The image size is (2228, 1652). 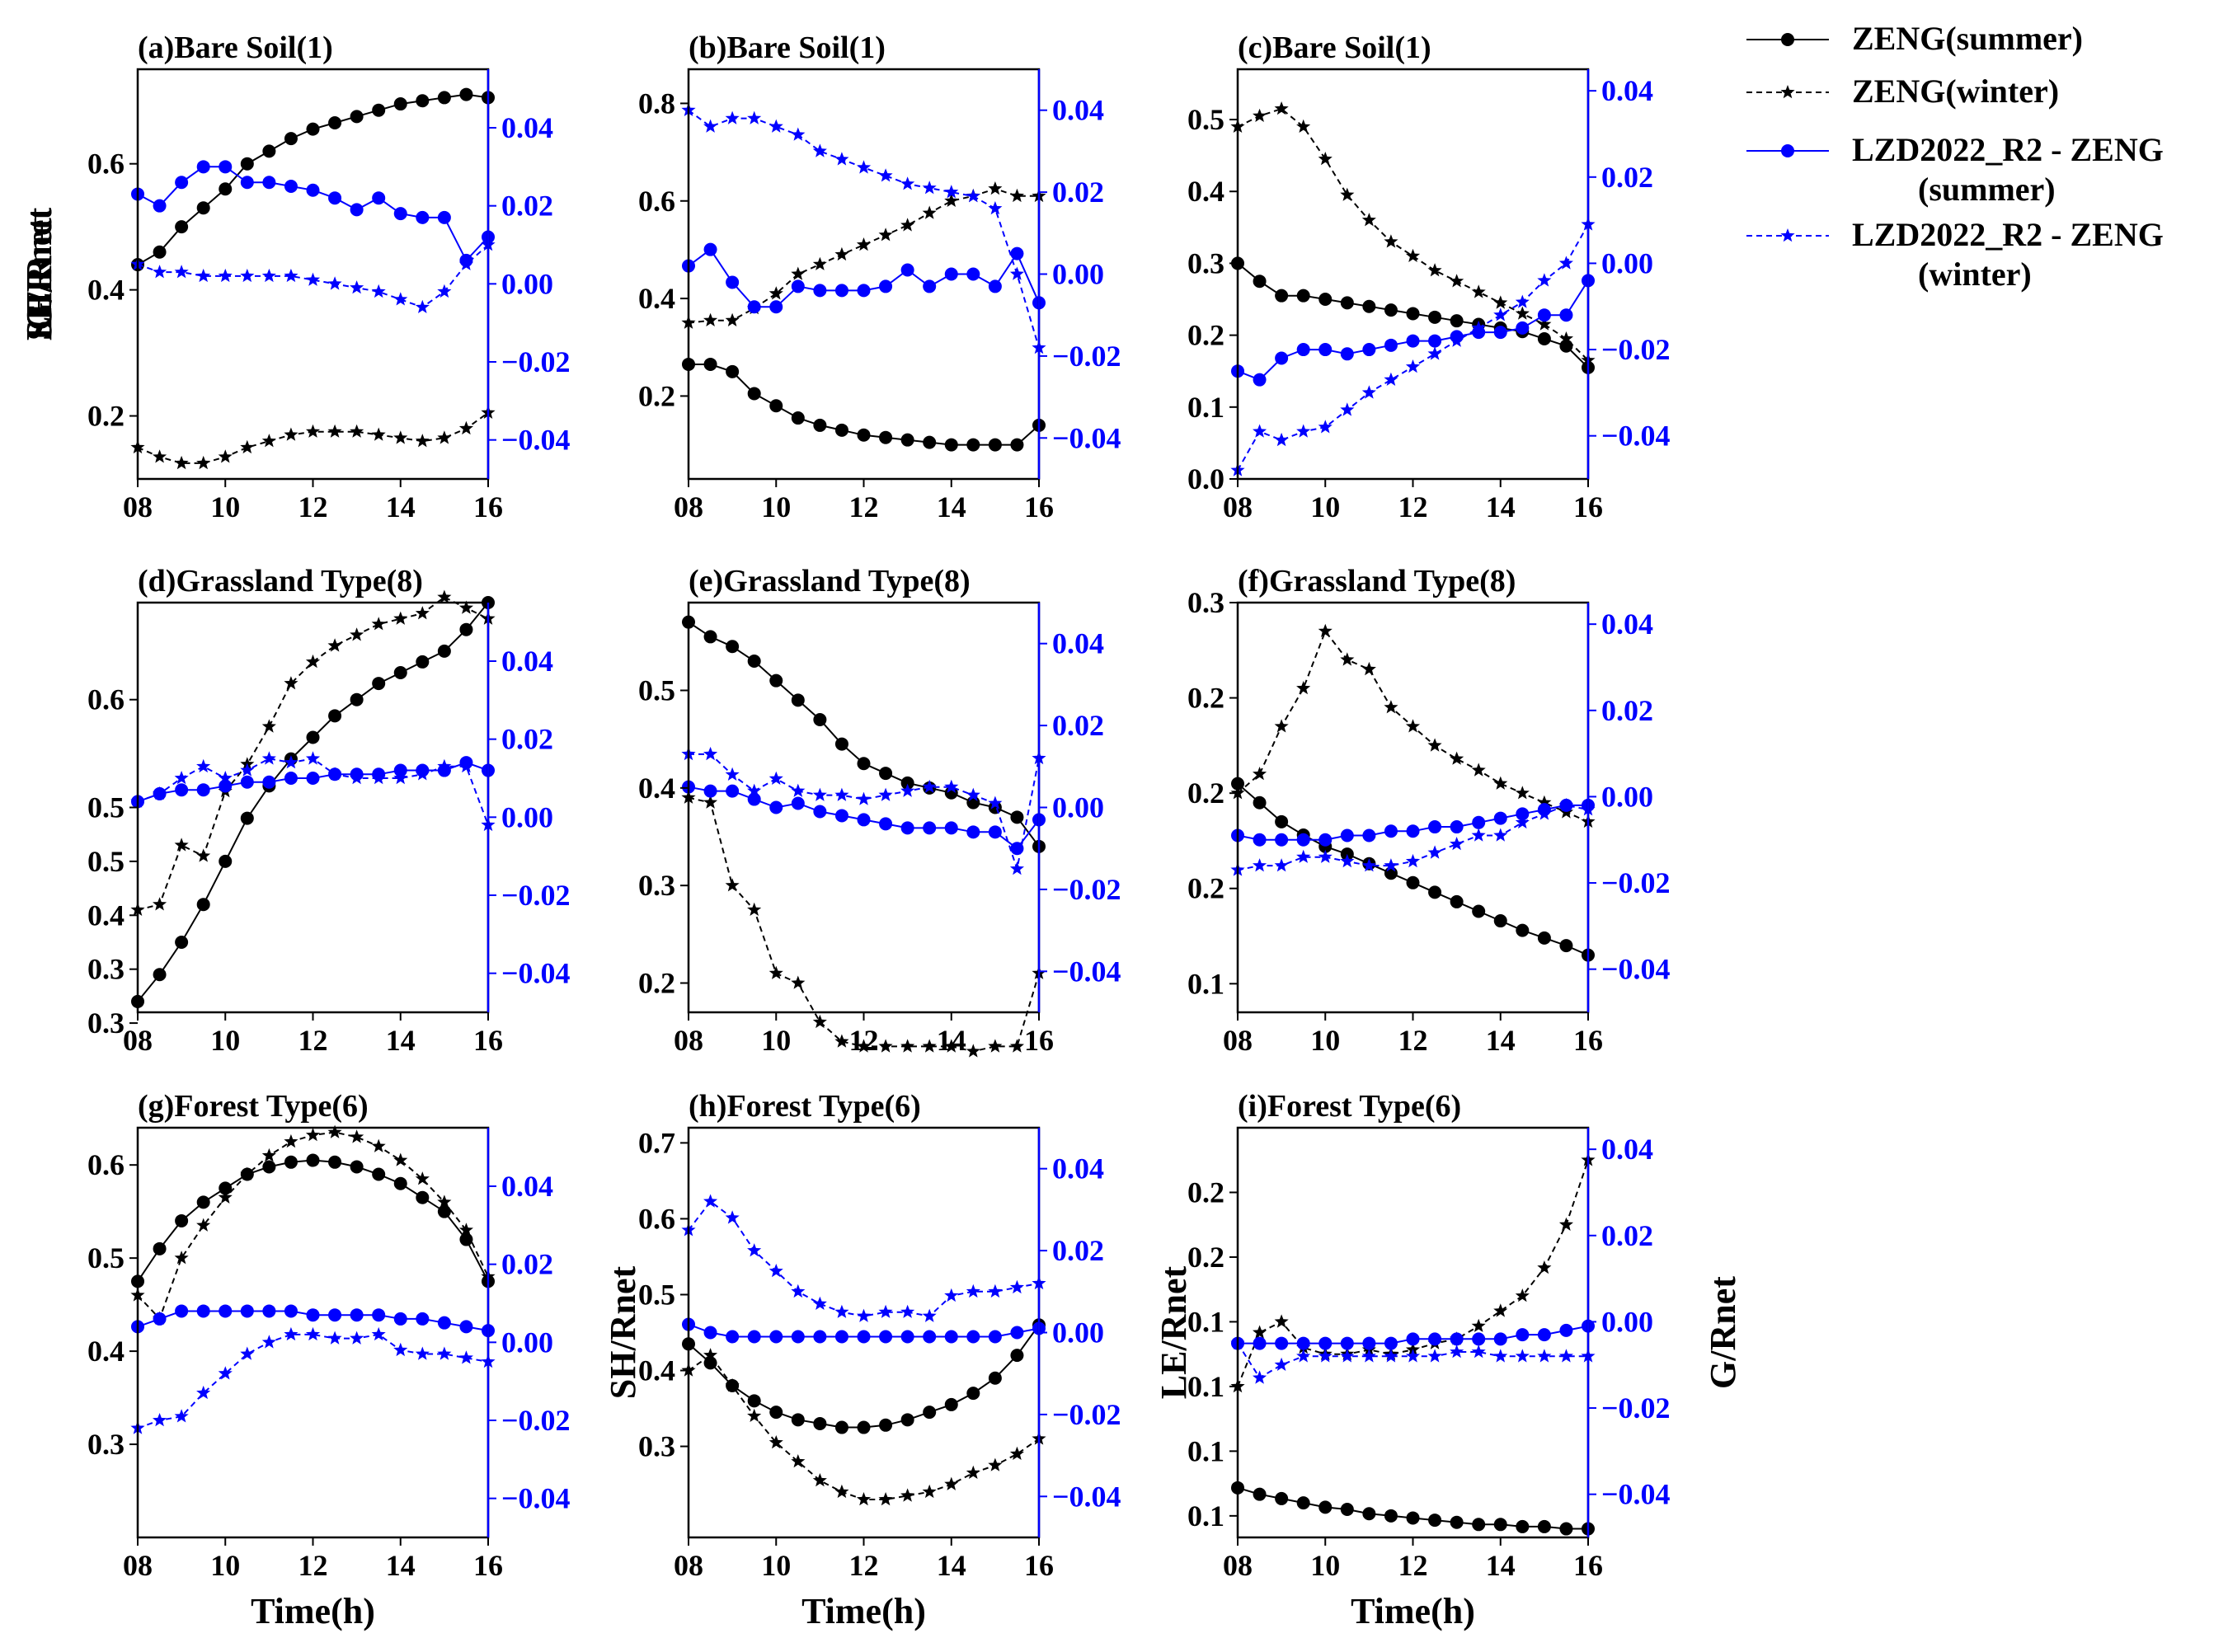 What do you see at coordinates (864, 506) in the screenshot?
I see `x-tick-label: 12` at bounding box center [864, 506].